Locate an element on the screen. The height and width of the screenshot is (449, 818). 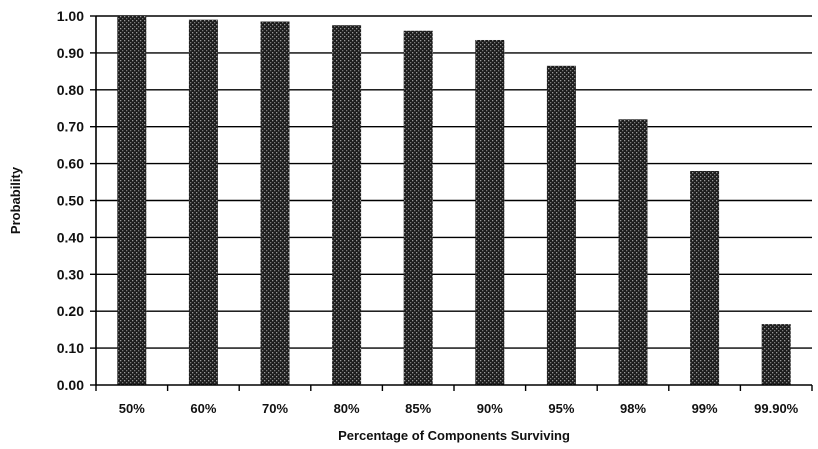
x-tick-label: 85% is located at coordinates (418, 408).